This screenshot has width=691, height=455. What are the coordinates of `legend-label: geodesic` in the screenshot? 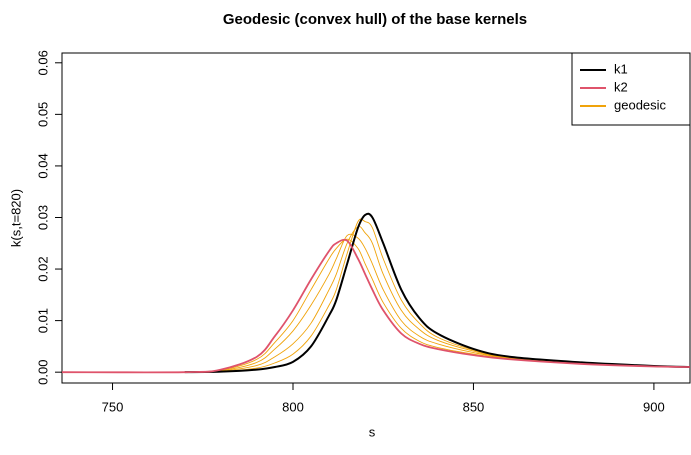 It's located at (640, 104).